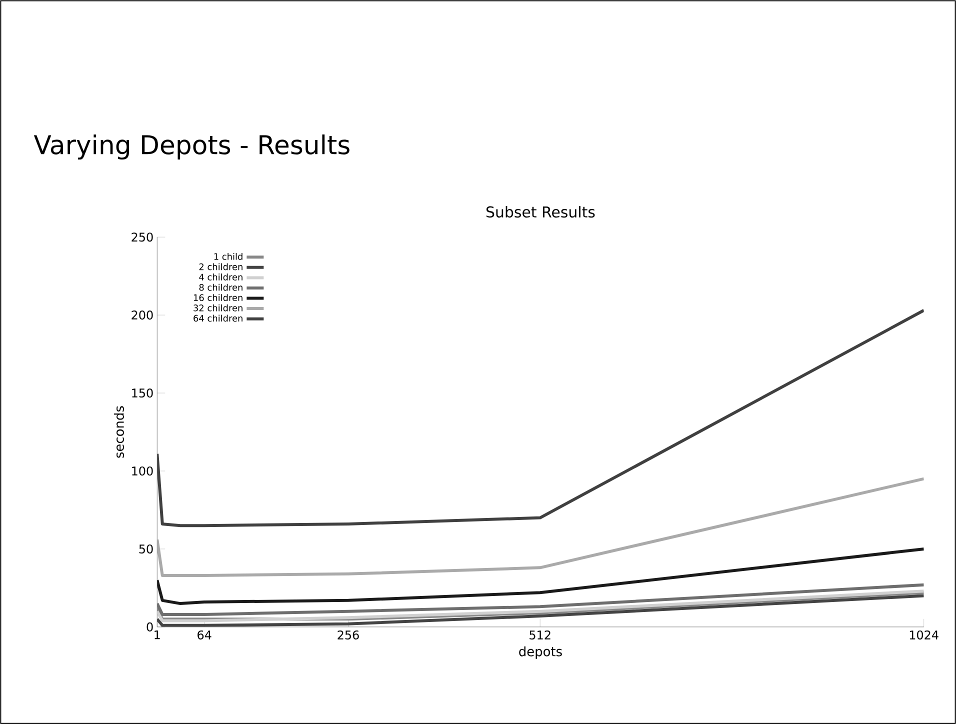 Image resolution: width=956 pixels, height=724 pixels. What do you see at coordinates (157, 635) in the screenshot?
I see `x-tick-label: 1` at bounding box center [157, 635].